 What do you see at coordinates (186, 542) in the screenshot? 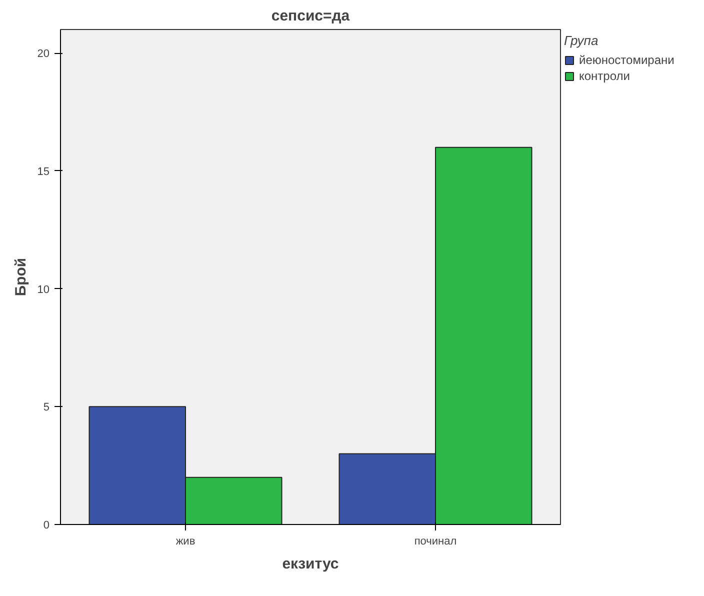
I see `x-tick-label: жив` at bounding box center [186, 542].